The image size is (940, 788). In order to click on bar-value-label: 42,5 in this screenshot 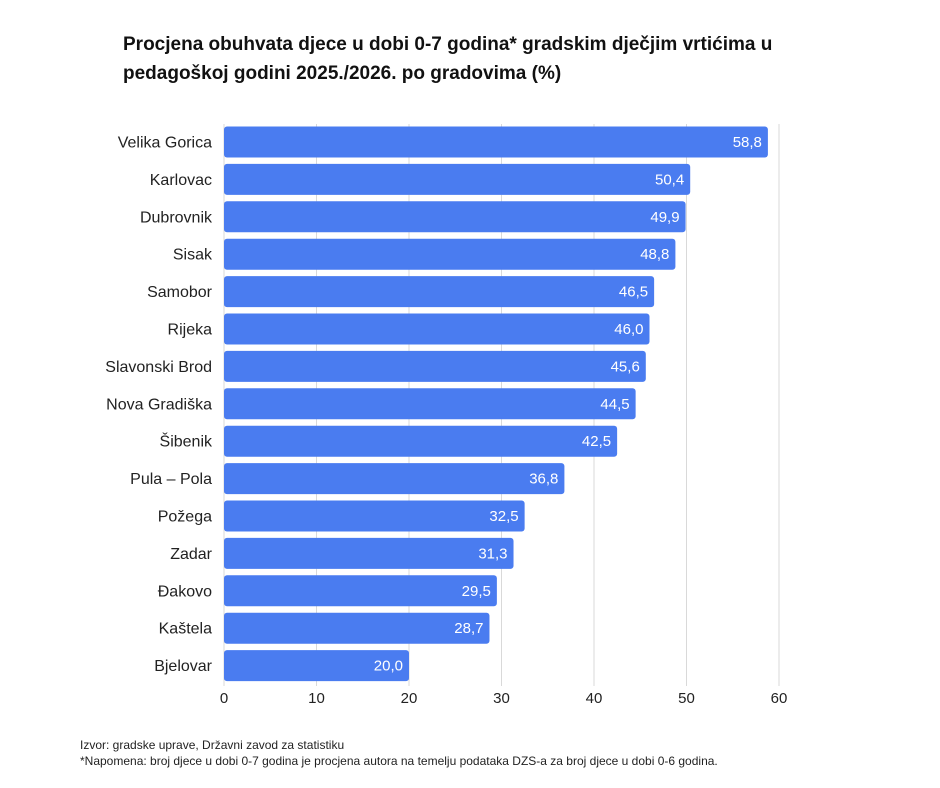, I will do `click(596, 441)`.